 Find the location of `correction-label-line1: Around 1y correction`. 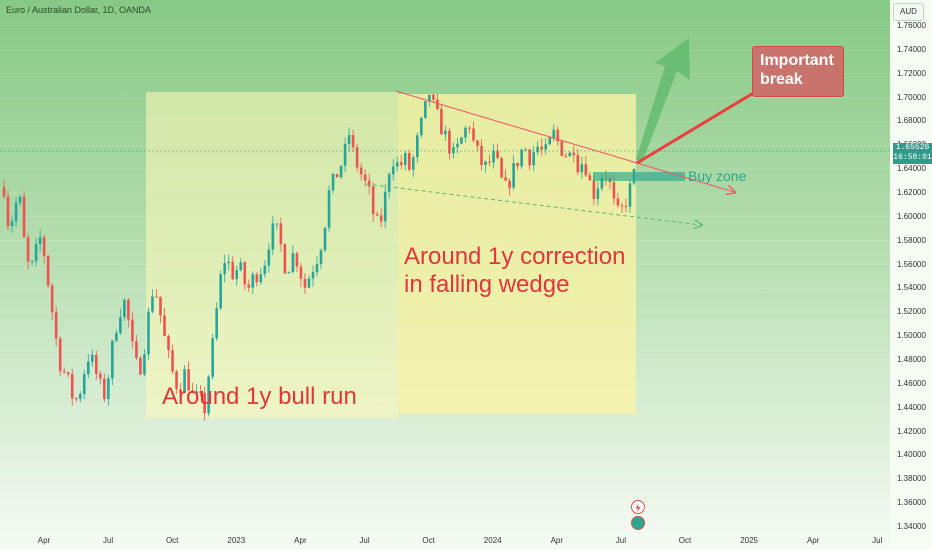

correction-label-line1: Around 1y correction is located at coordinates (515, 256).